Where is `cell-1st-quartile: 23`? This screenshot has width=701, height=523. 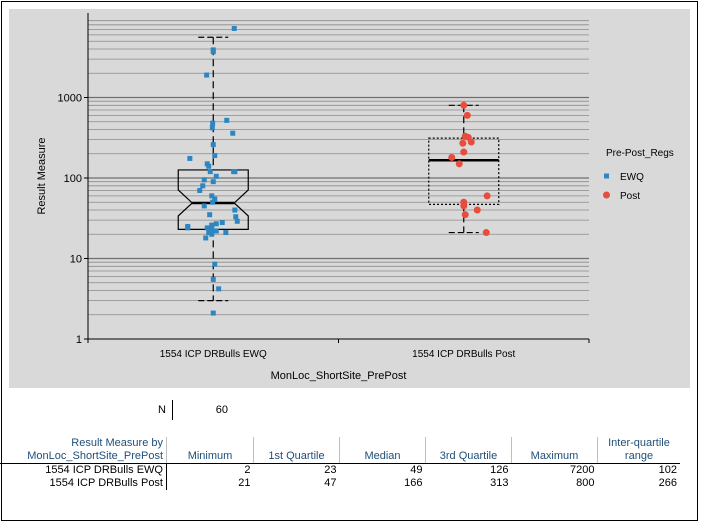 cell-1st-quartile: 23 is located at coordinates (330, 470).